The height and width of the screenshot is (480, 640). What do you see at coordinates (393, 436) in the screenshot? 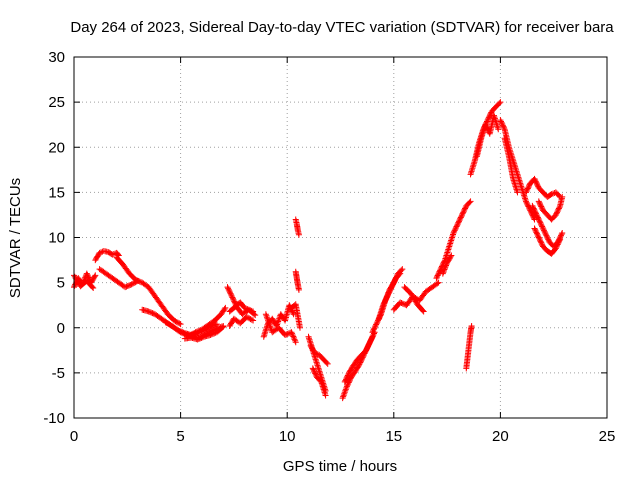
I see `x-tick-label: 15` at bounding box center [393, 436].